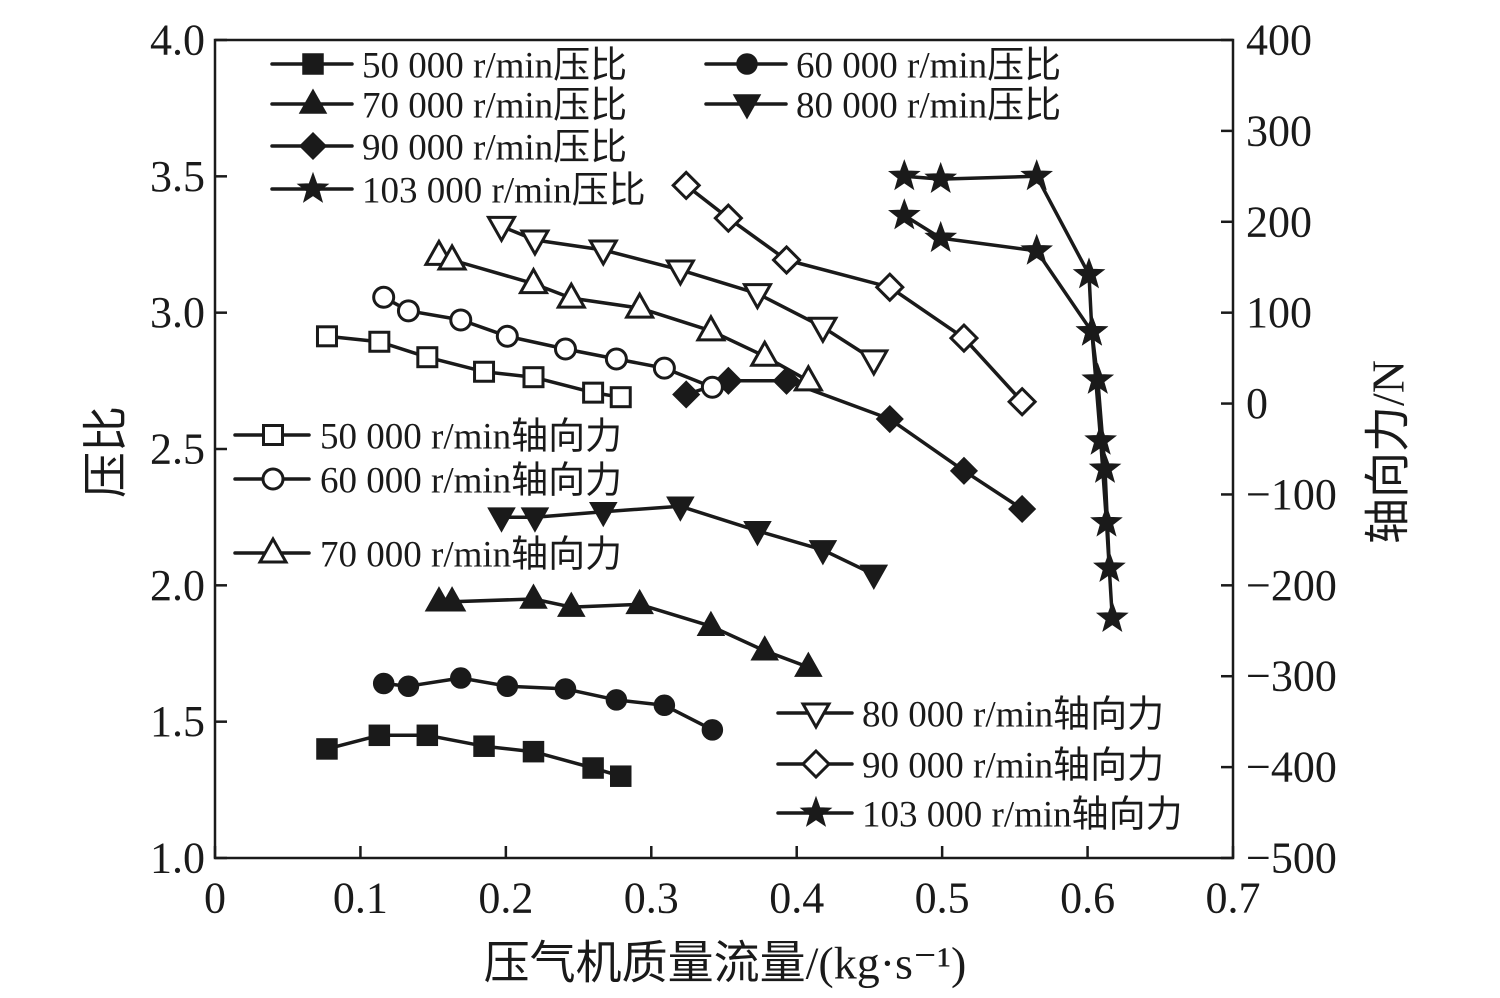  Describe the element at coordinates (494, 66) in the screenshot. I see `legend-label: 50 000 r/min压比` at that location.